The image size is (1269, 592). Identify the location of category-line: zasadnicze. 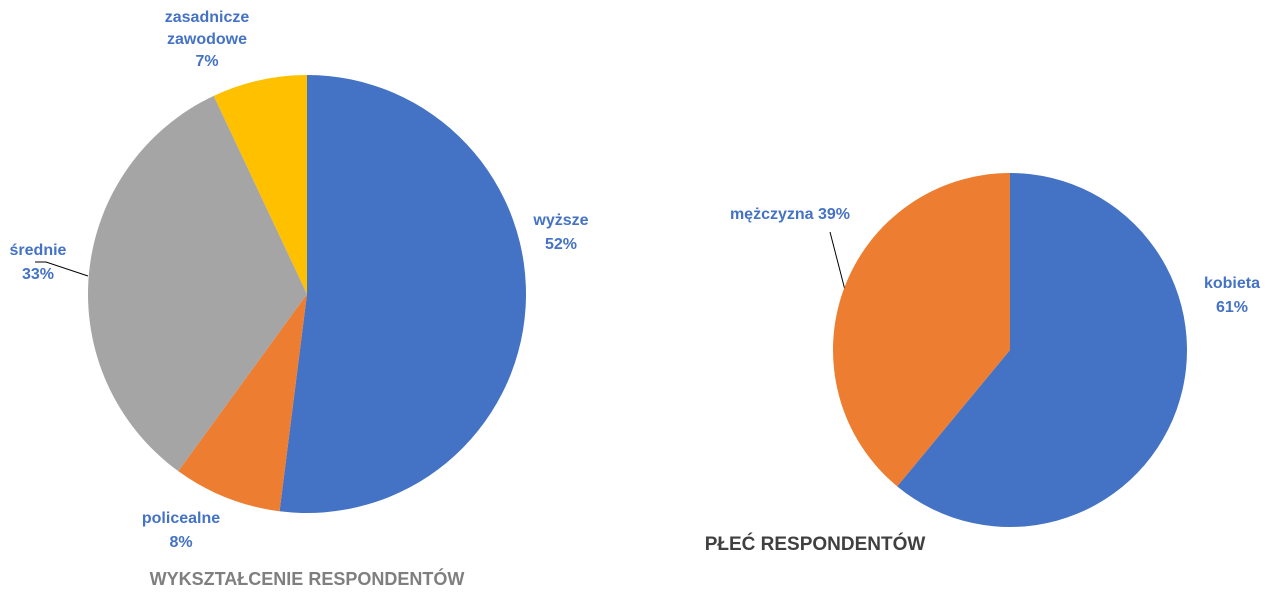
(207, 17).